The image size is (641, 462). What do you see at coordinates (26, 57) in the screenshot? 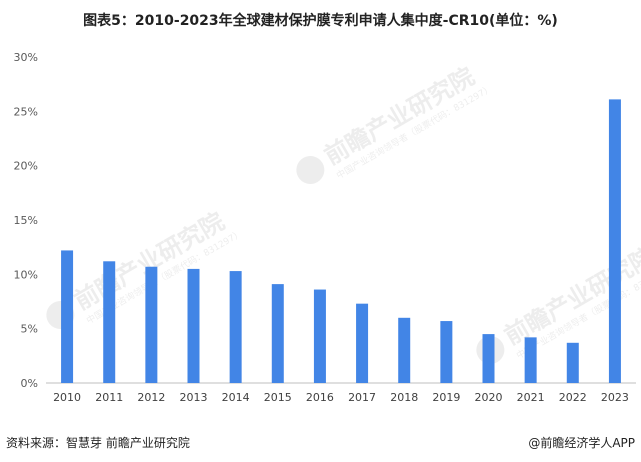
I see `y-tick-label: 30%` at bounding box center [26, 57].